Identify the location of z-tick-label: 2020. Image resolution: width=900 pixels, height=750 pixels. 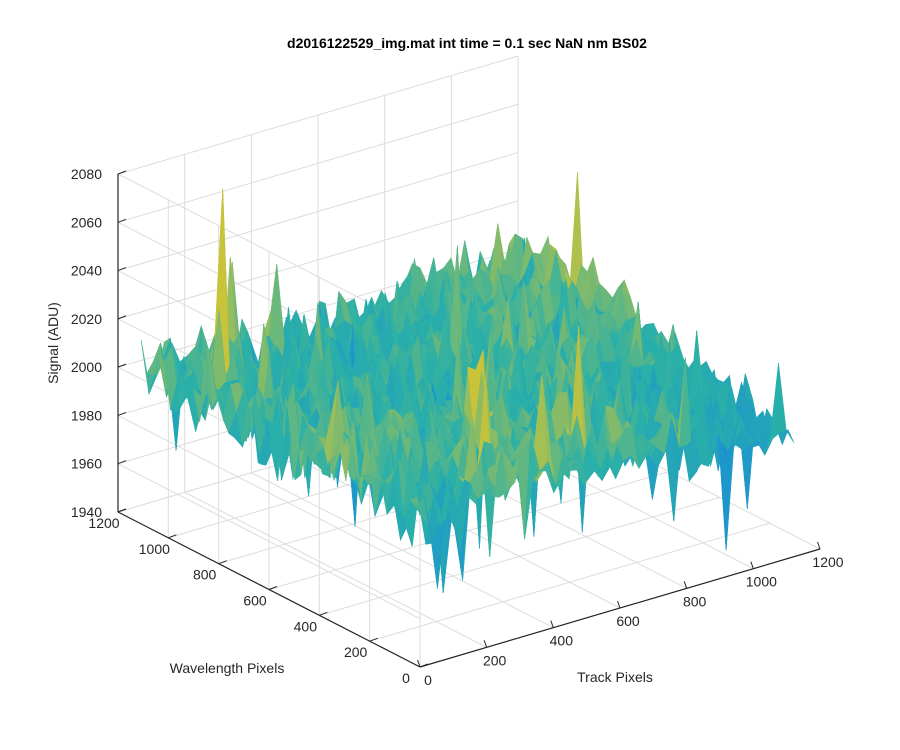
(86, 319).